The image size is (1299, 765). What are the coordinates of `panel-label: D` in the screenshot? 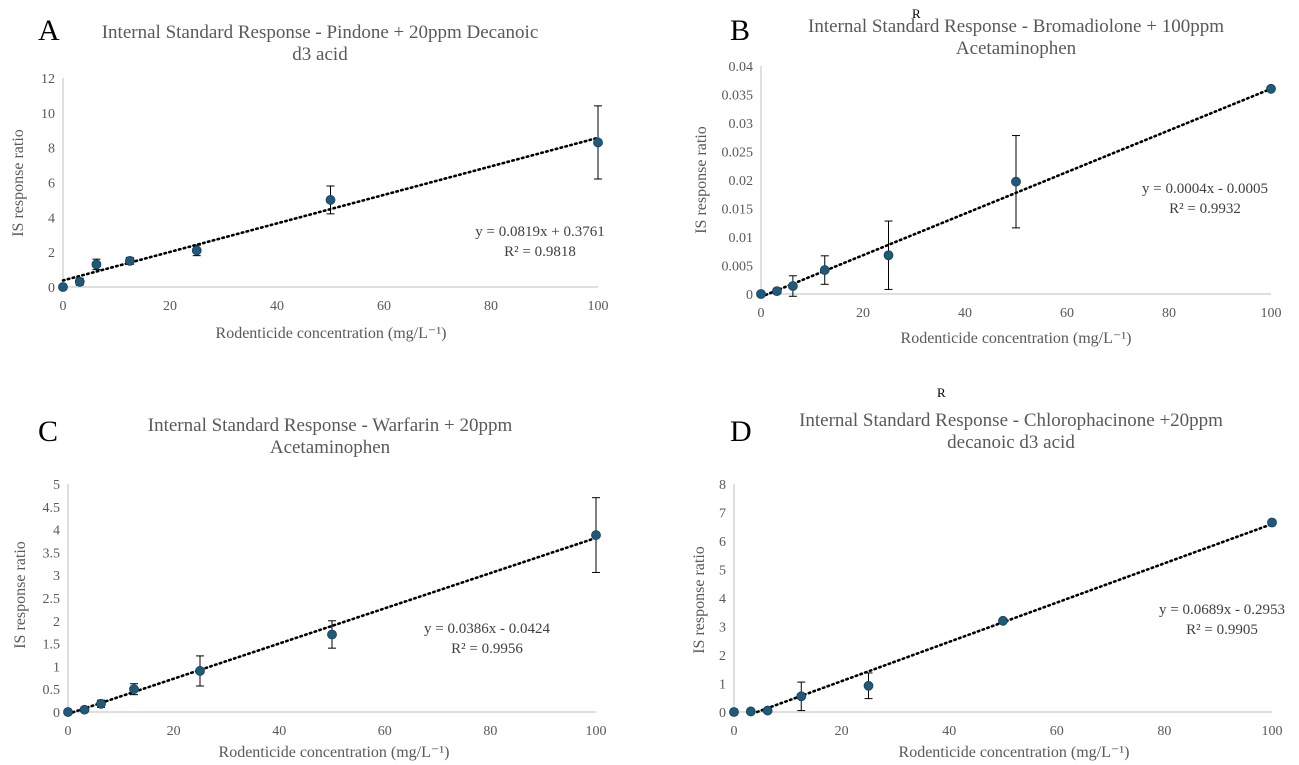 It's located at (741, 431).